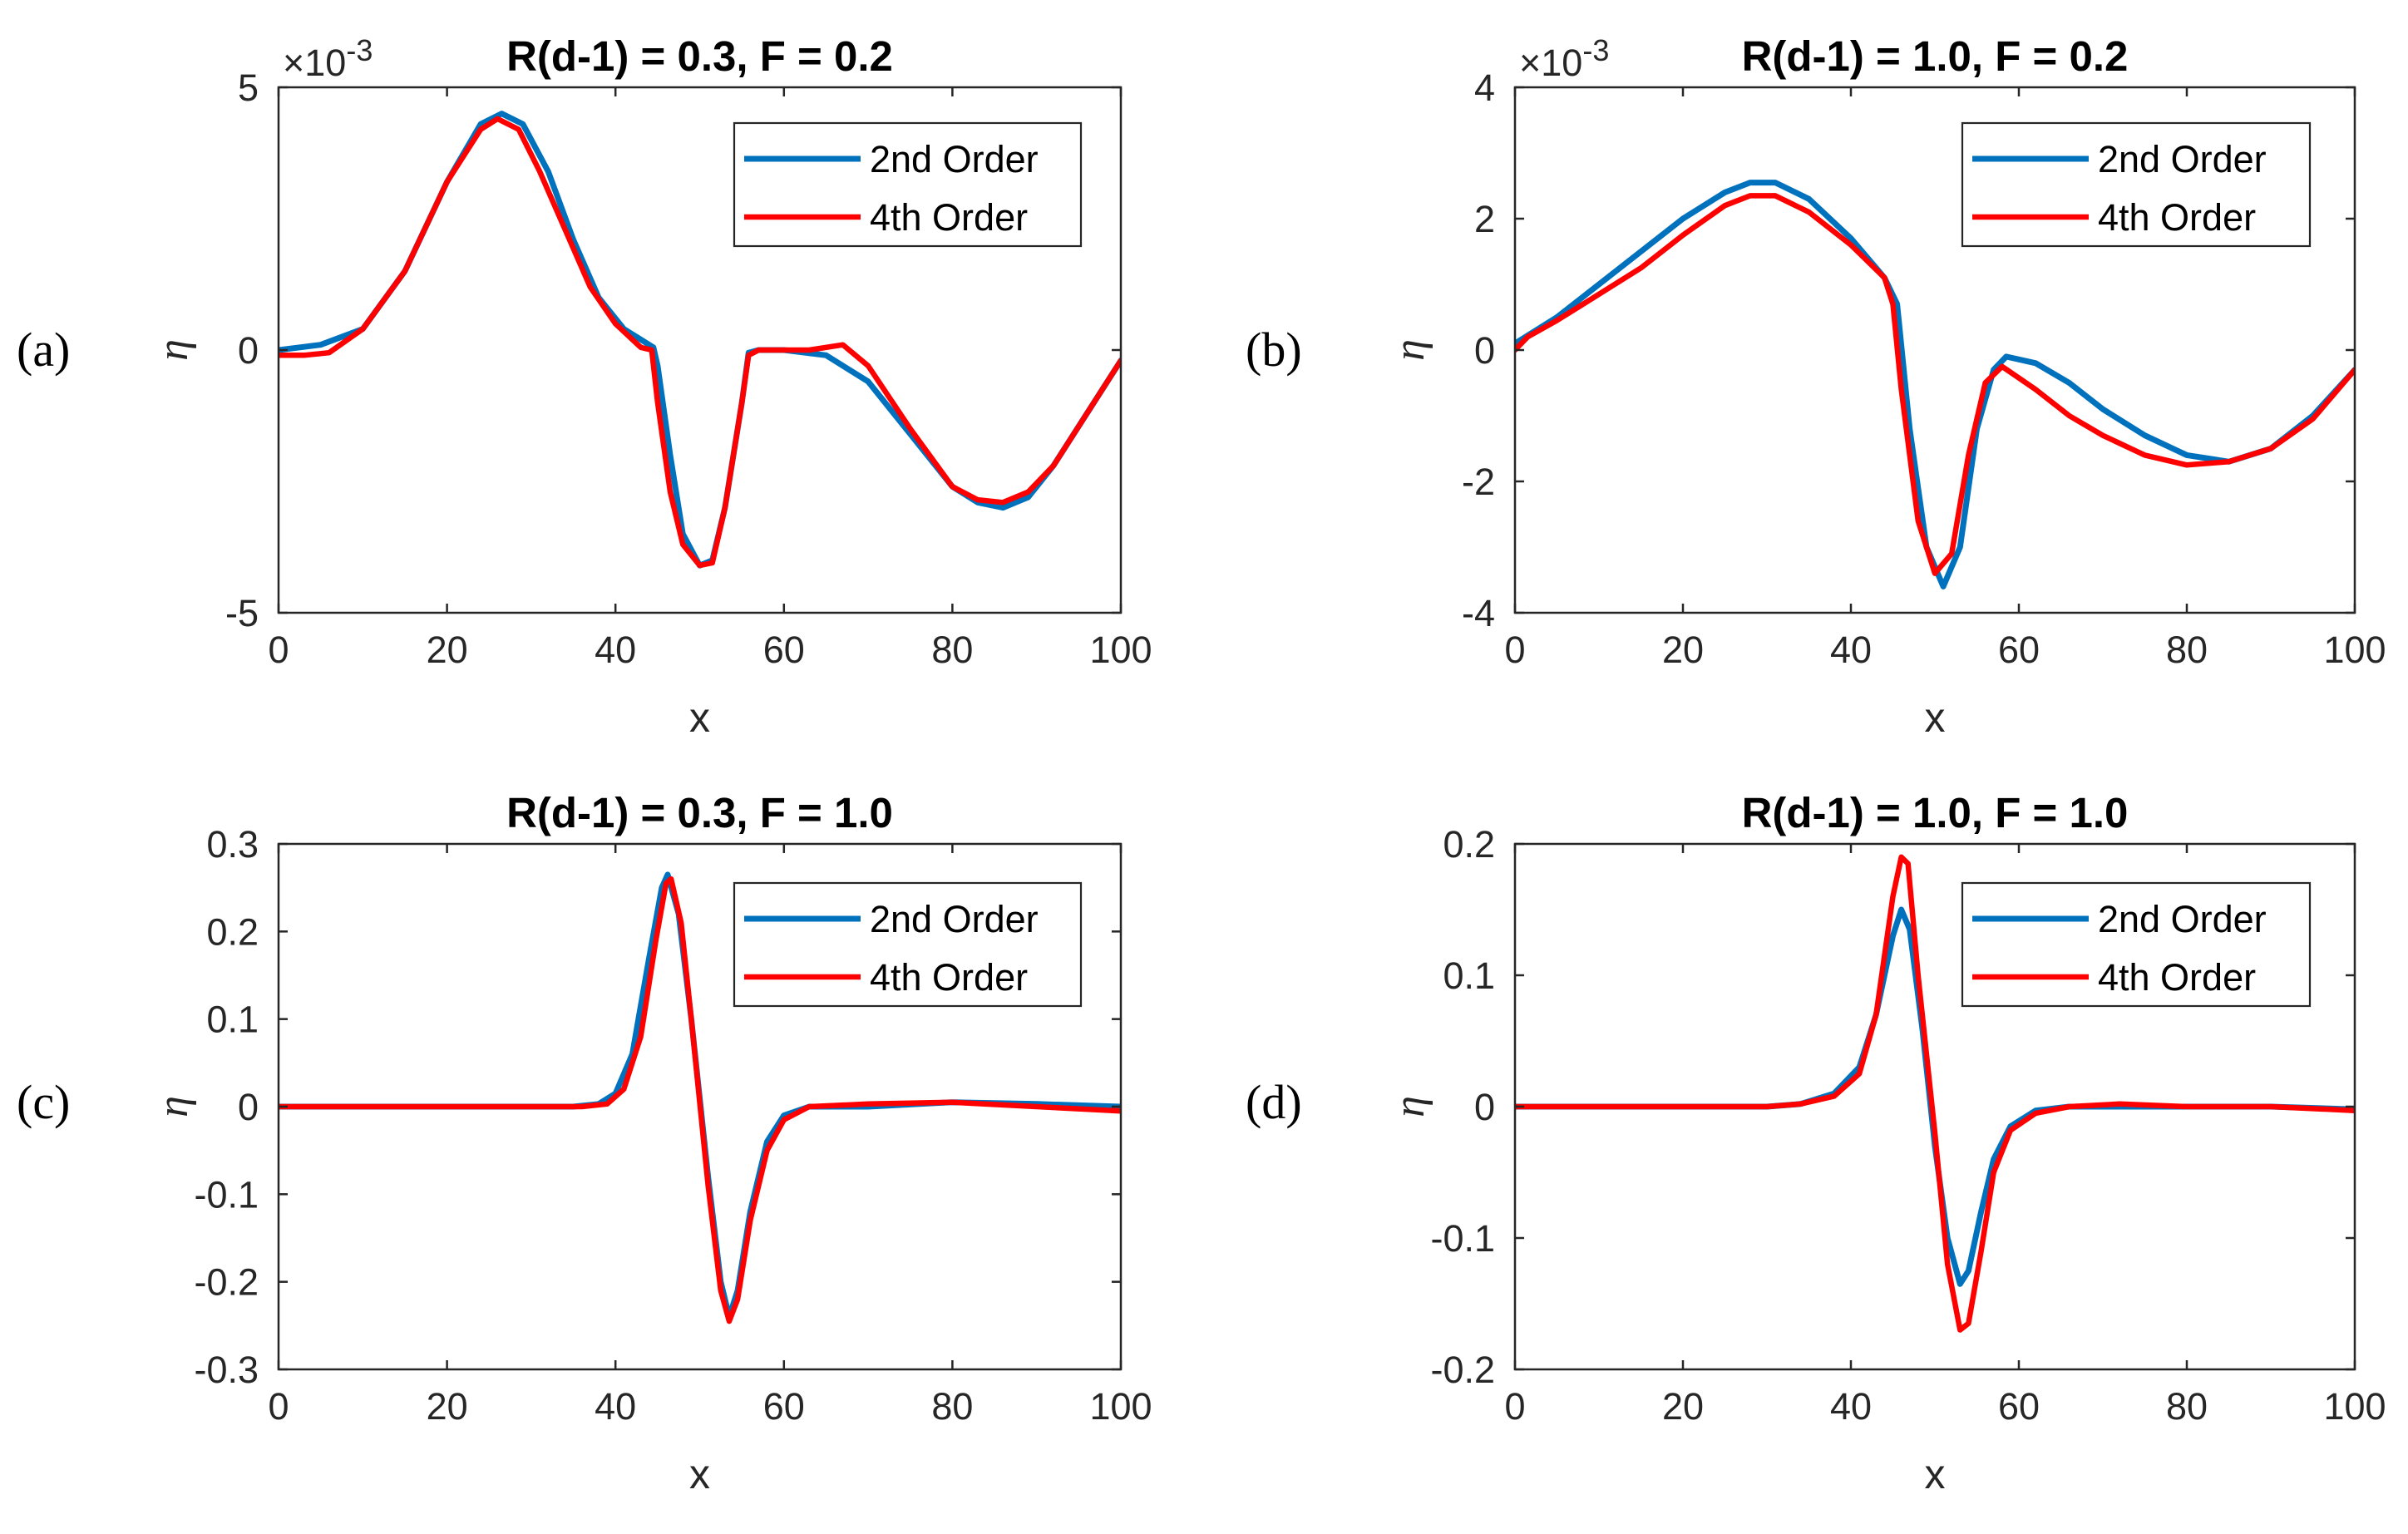  What do you see at coordinates (700, 56) in the screenshot?
I see `chart-title: R(d-1) = 0.3, F = 0.2` at bounding box center [700, 56].